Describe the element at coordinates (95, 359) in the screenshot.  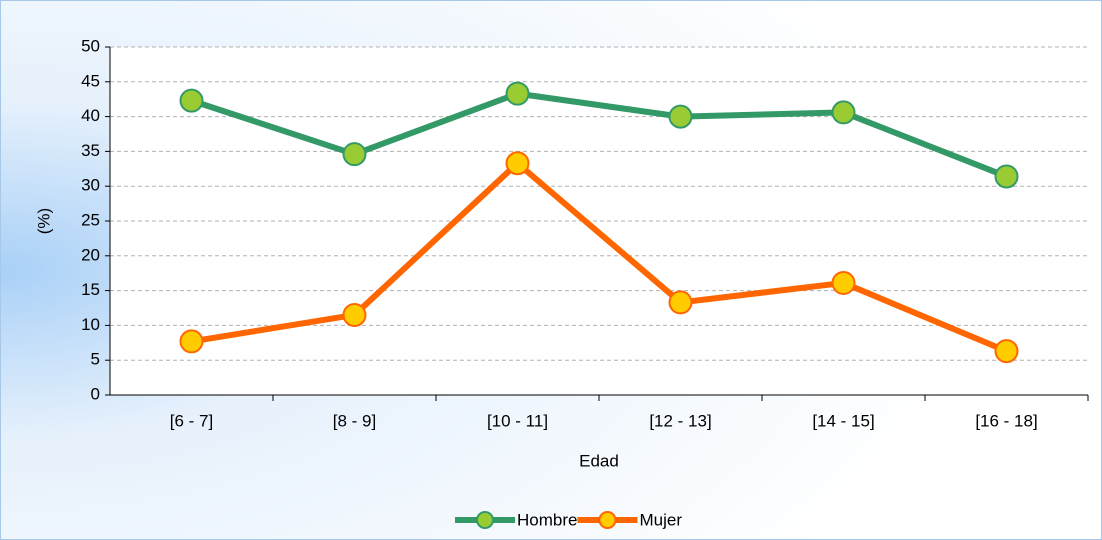
I see `y-tick-label: 5` at that location.